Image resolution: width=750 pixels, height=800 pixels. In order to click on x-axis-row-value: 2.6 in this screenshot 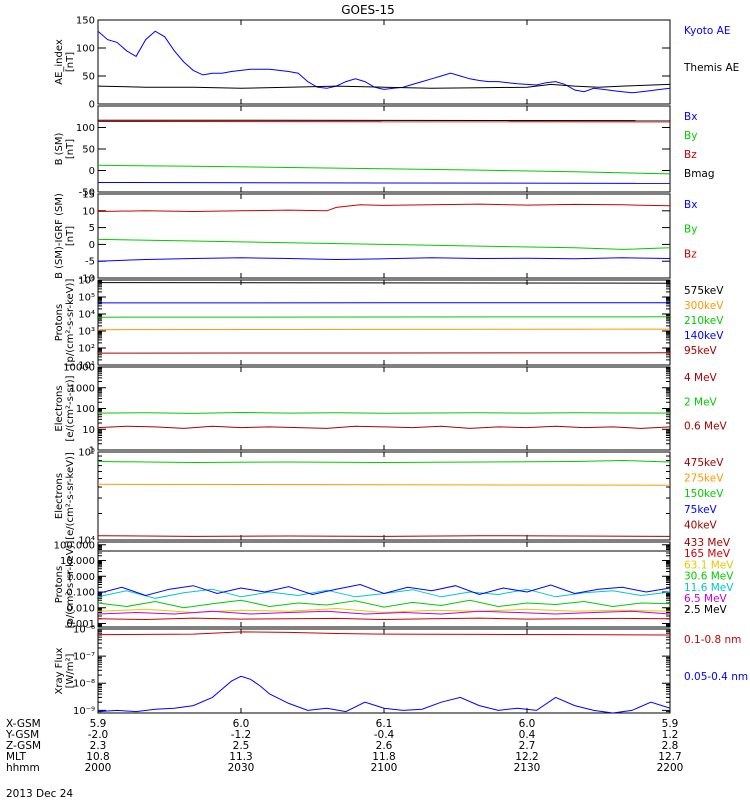, I will do `click(384, 746)`.